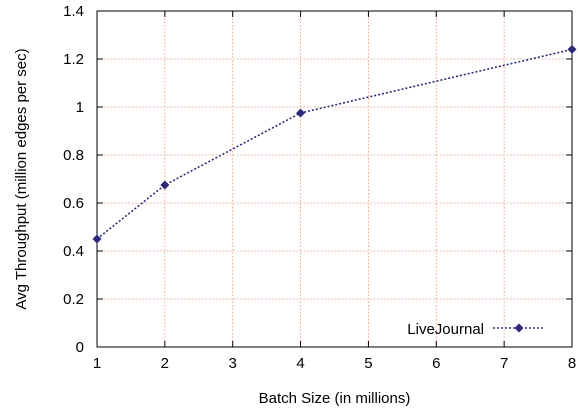 The width and height of the screenshot is (578, 413). Describe the element at coordinates (97, 363) in the screenshot. I see `x-tick-label: 1` at that location.